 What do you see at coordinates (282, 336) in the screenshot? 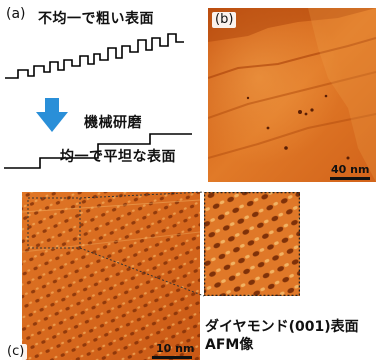
I see `afm-caption: ダイヤモンド(001)表面 AFM像` at bounding box center [282, 336].